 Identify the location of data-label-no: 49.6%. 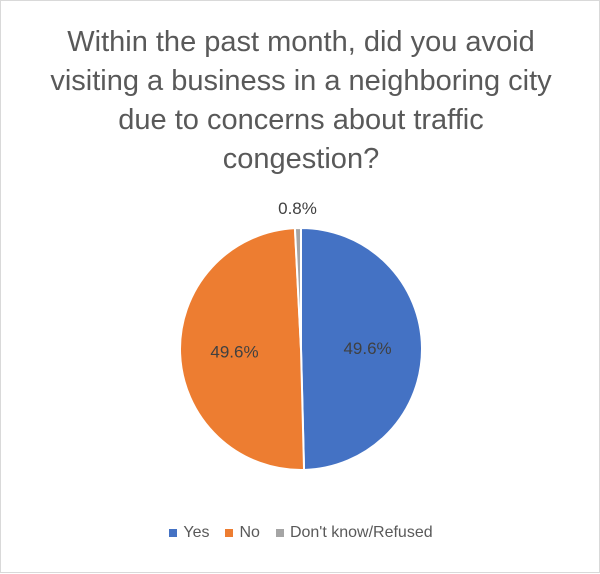
(234, 352).